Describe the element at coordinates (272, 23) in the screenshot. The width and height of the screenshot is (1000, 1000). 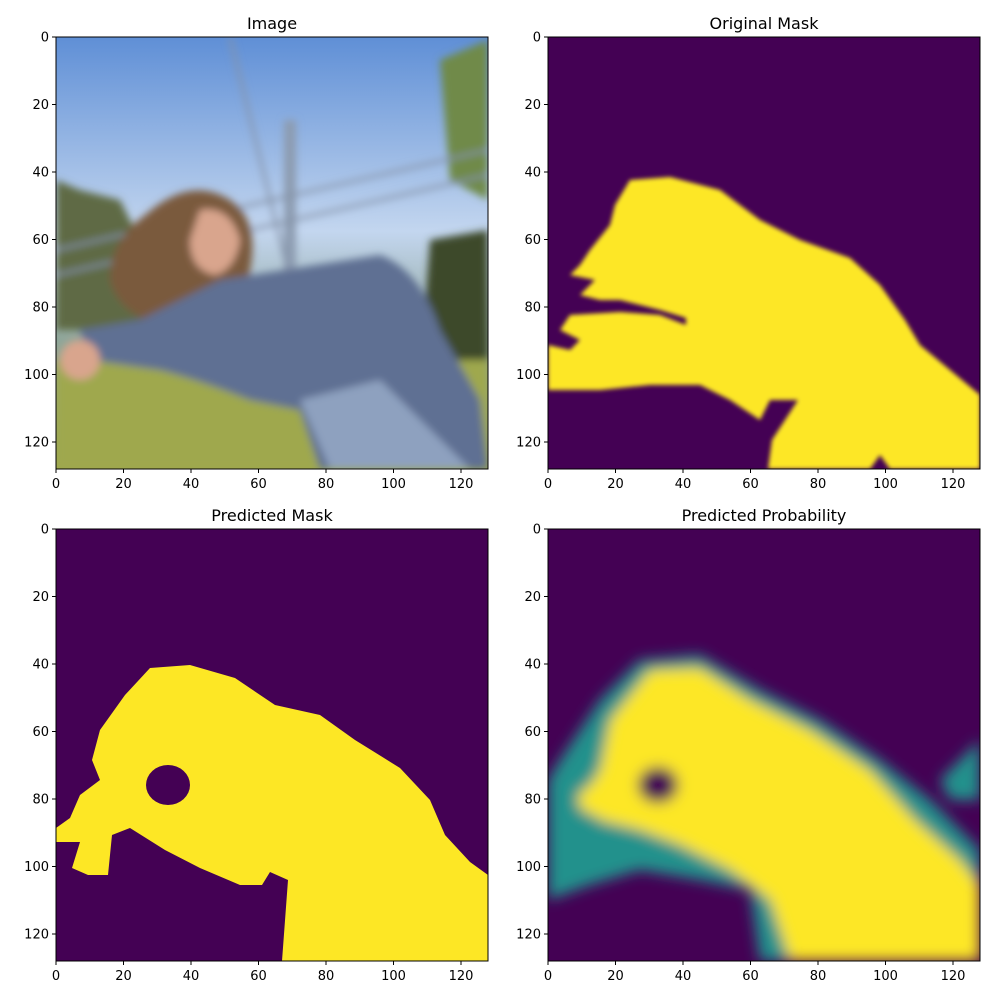
I see `panel-title: Image` at that location.